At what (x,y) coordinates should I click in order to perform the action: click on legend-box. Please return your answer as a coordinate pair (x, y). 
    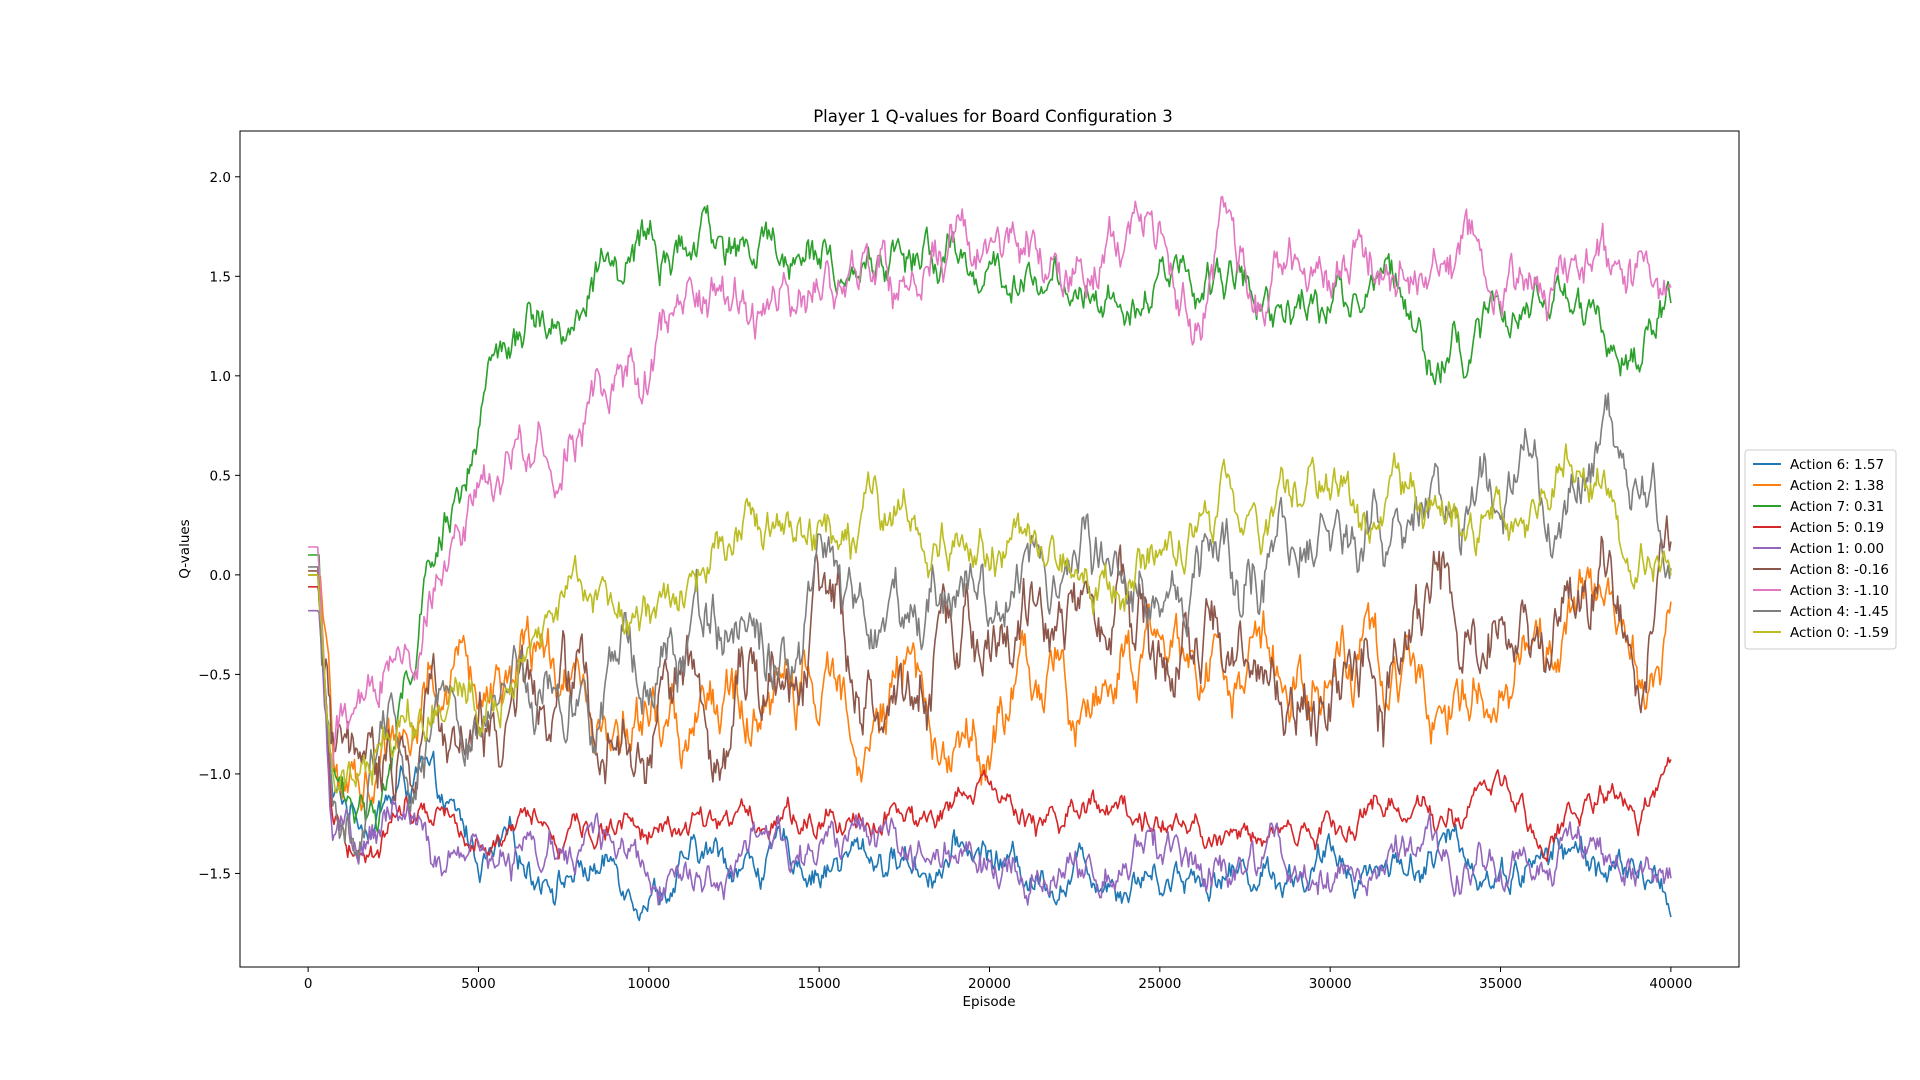
    Looking at the image, I should click on (1820, 549).